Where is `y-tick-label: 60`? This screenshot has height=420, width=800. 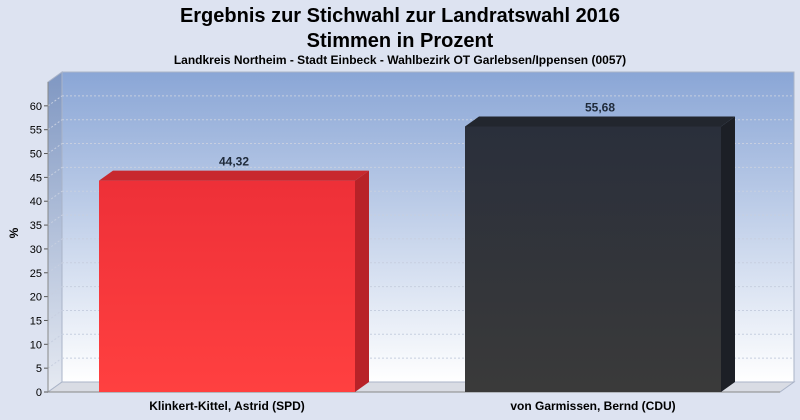 y-tick-label: 60 is located at coordinates (36, 107).